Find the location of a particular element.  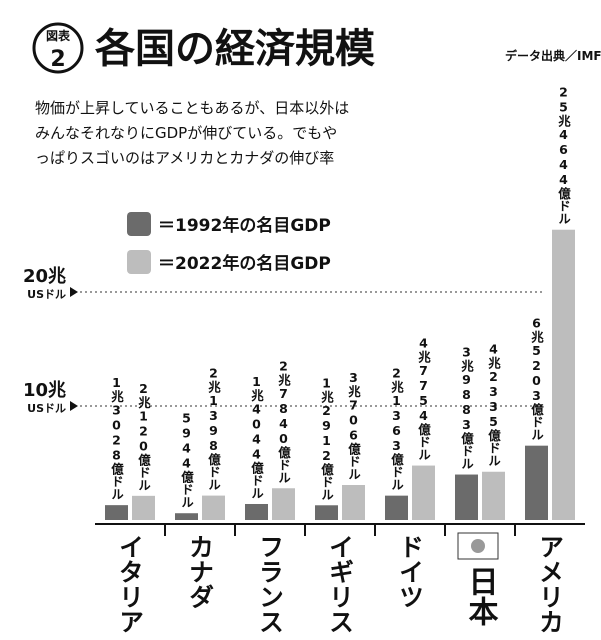

value-label: 2兆120億ドル is located at coordinates (143, 436).